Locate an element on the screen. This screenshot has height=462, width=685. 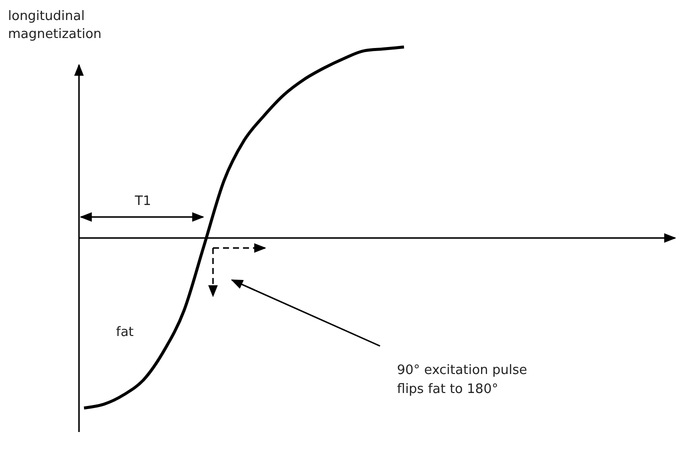
y-axis-title: longitudinal magnetization is located at coordinates (55, 25).